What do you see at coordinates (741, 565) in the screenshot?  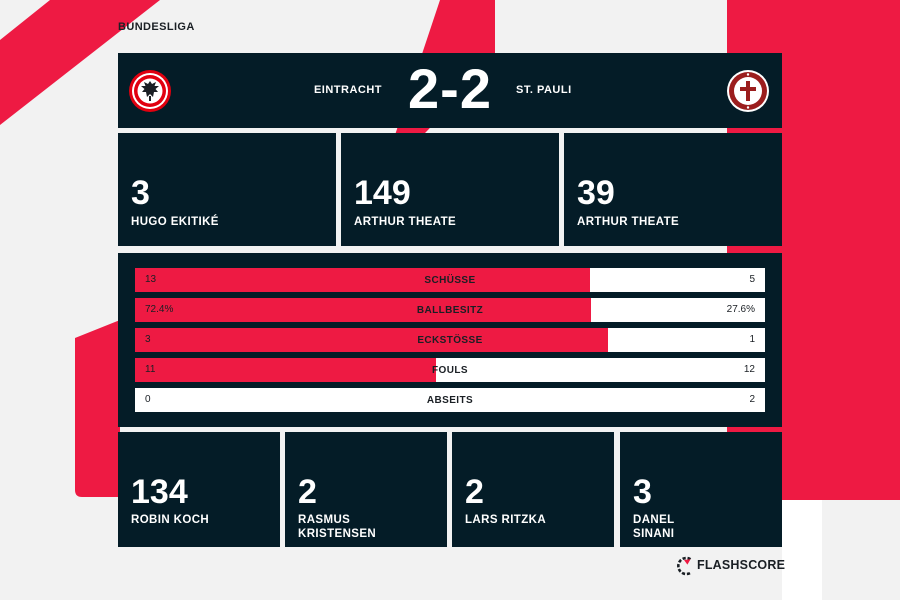 I see `brand-name: FLASHSCORE` at bounding box center [741, 565].